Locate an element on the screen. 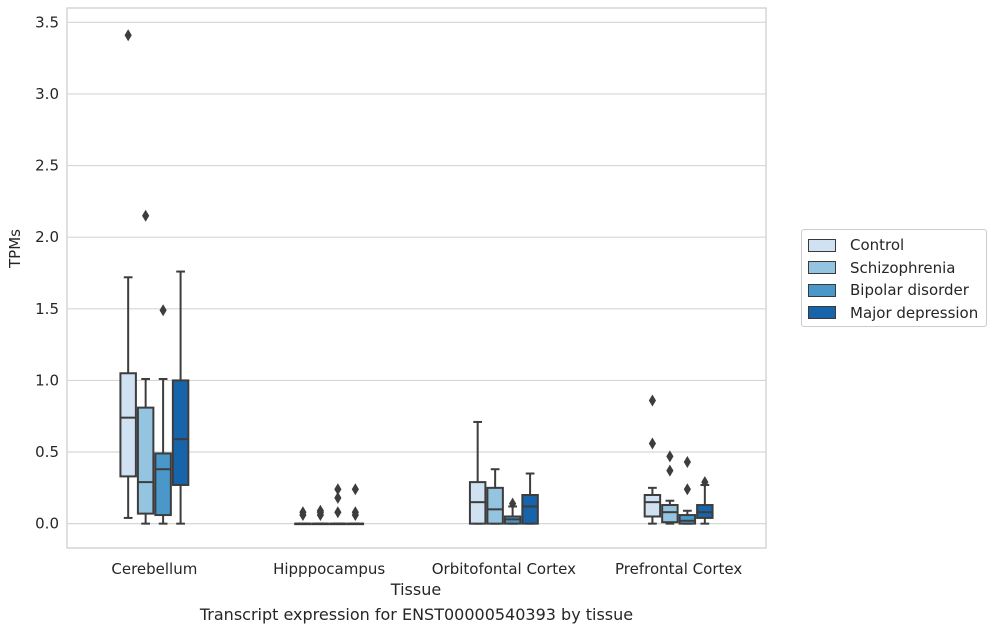 This screenshot has width=997, height=634. legend-item: Control is located at coordinates (856, 245).